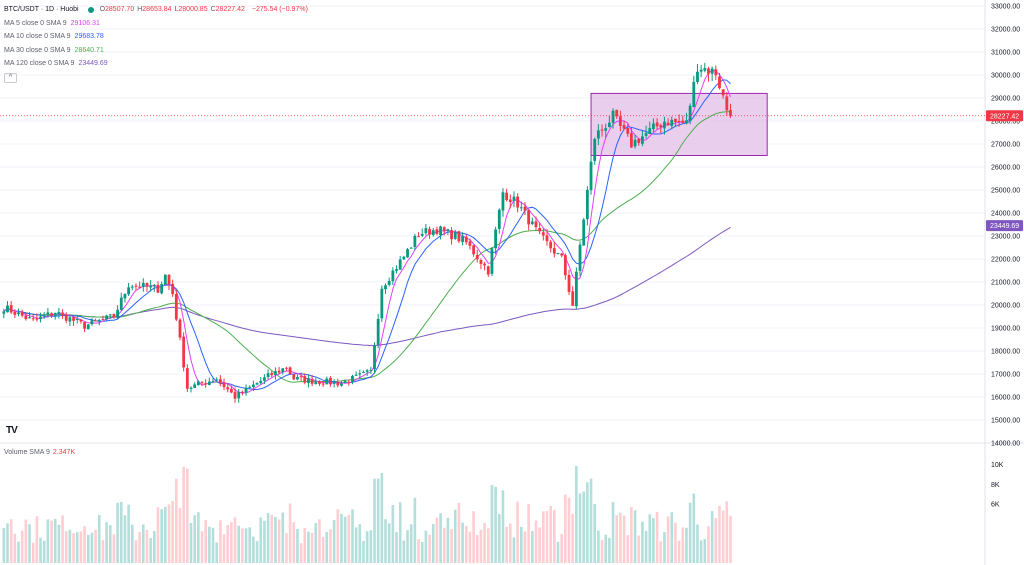 The width and height of the screenshot is (1024, 565). Describe the element at coordinates (156, 24) in the screenshot. I see `indicator-row: MA 5 close 0 SMA 9 29106.31` at that location.